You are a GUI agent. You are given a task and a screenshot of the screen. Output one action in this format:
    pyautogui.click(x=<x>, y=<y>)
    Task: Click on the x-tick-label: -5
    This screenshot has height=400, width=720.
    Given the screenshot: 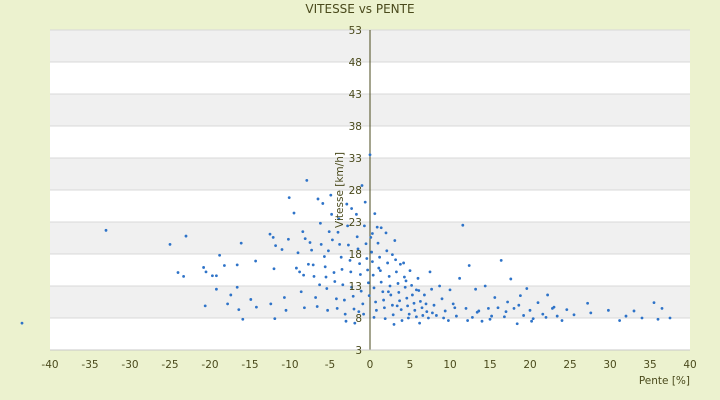 What is the action you would take?
    pyautogui.click(x=330, y=365)
    